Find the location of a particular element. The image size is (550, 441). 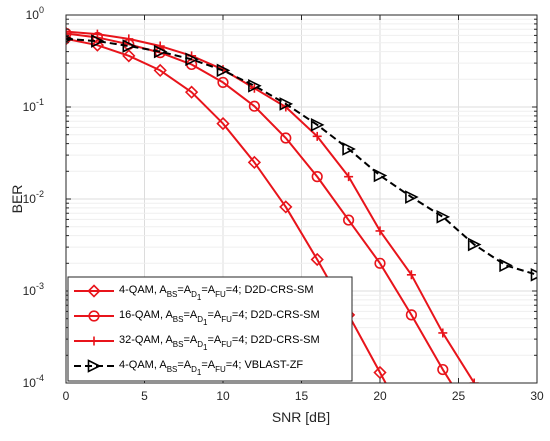

x-tick-labels: 0 5 10 15 20 25 30 is located at coordinates (303, 396).